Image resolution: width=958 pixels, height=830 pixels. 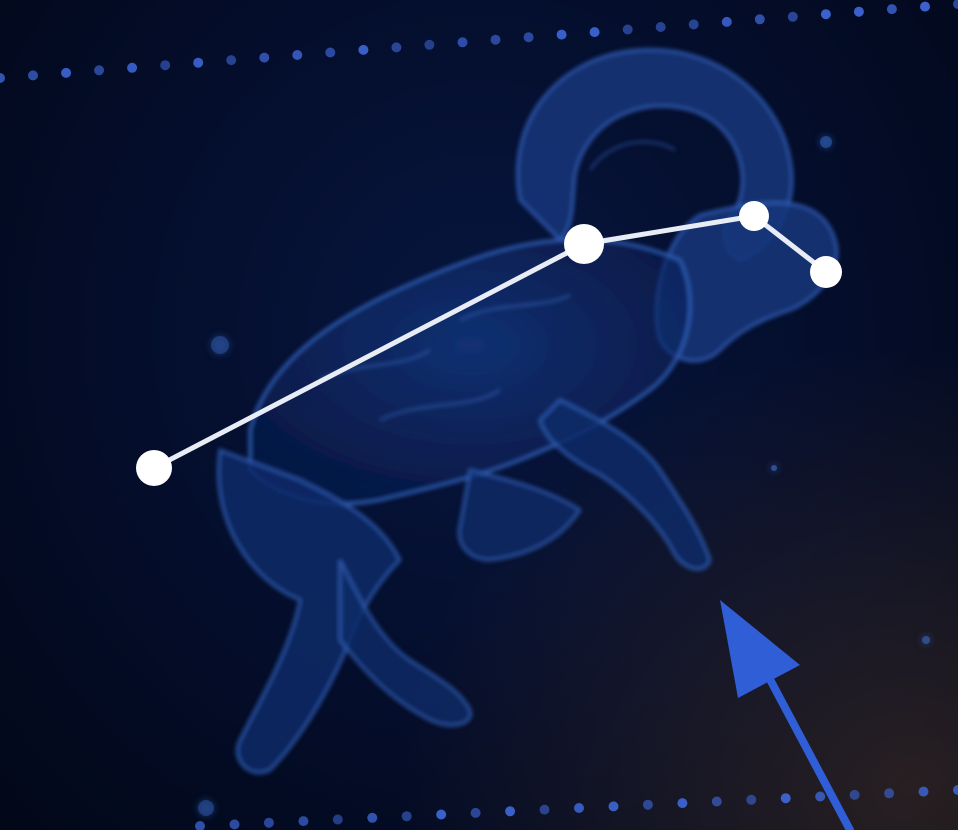 What do you see at coordinates (479, 41) in the screenshot?
I see `top-dotted-band` at bounding box center [479, 41].